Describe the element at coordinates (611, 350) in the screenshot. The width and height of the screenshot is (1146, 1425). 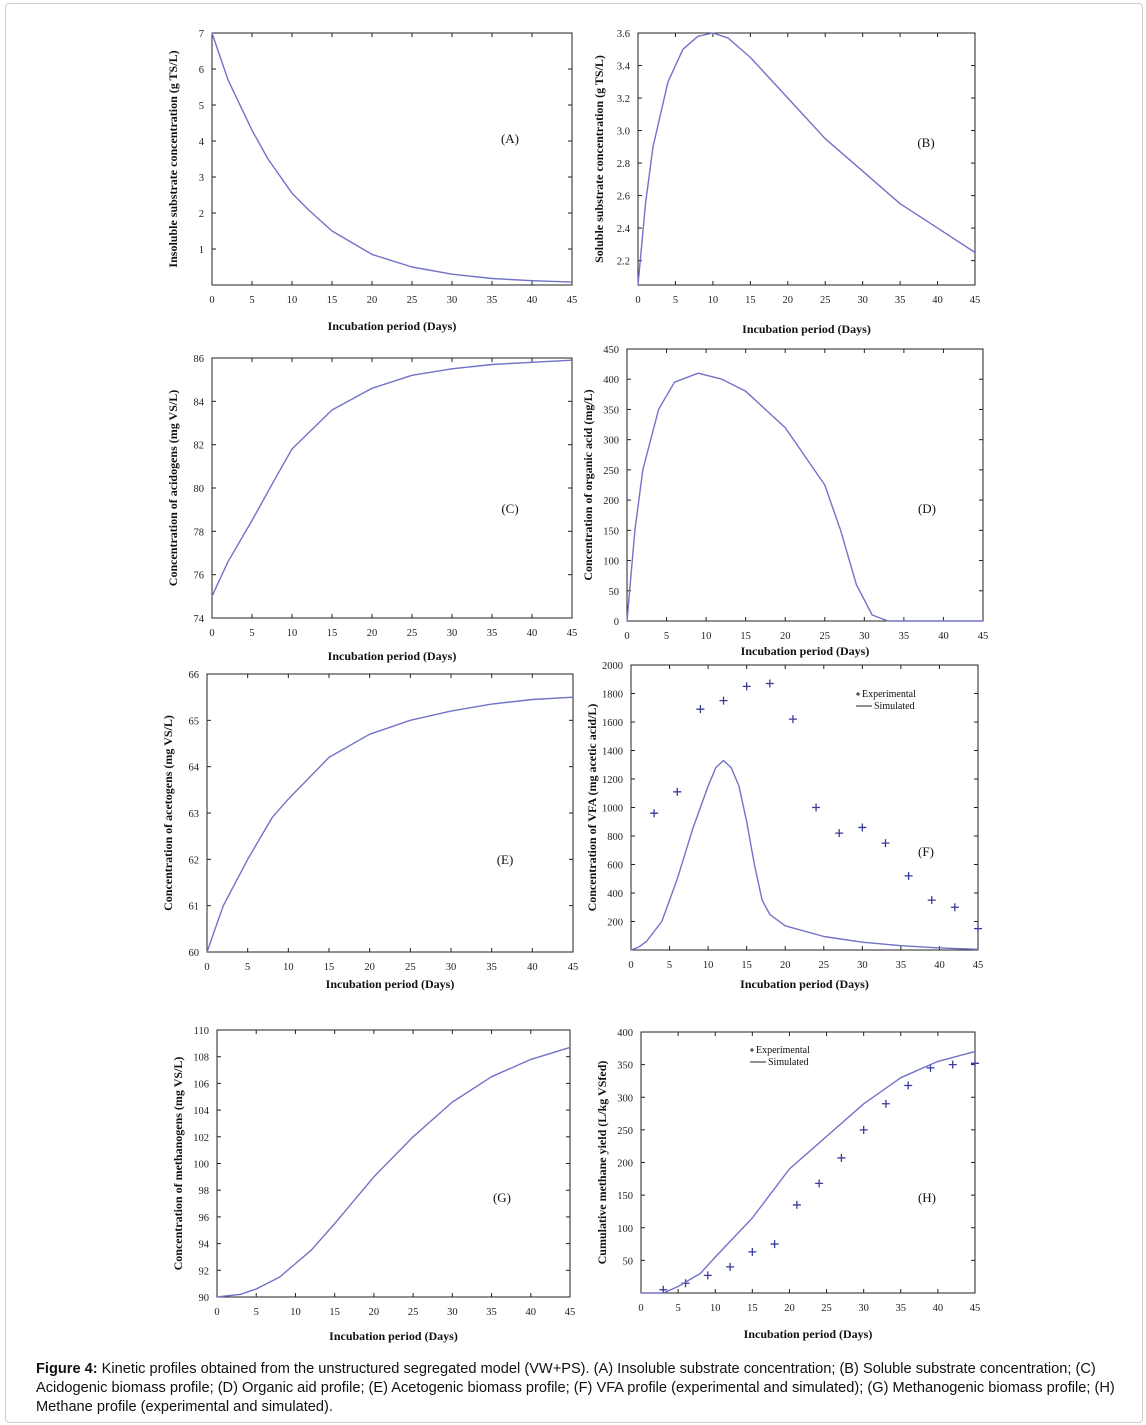
I see `y-tick-label: 450` at that location.